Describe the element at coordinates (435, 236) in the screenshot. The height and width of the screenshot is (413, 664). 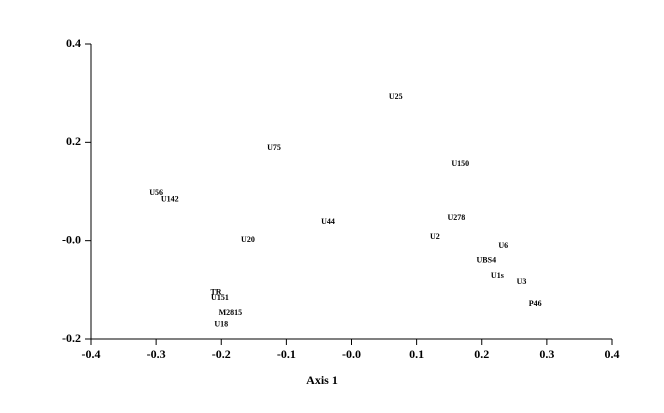
I see `point-label: U2` at that location.